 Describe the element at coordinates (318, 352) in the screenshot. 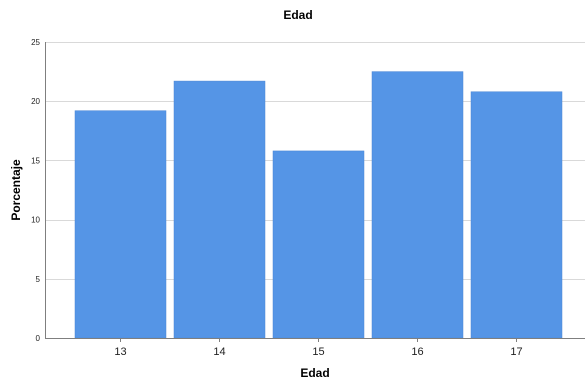

I see `x-tick-label: 15` at that location.